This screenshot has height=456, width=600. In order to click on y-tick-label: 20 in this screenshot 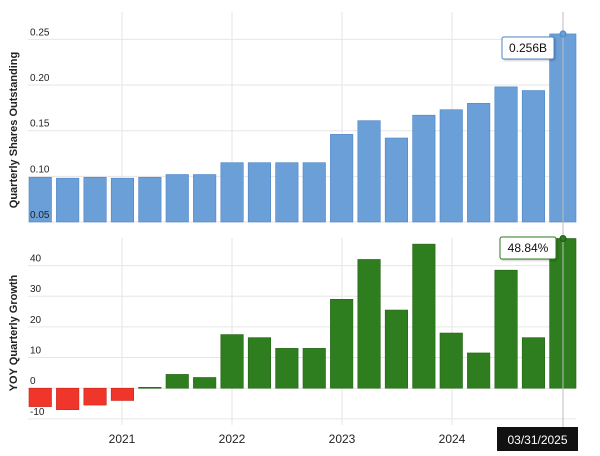, I will do `click(36, 320)`.